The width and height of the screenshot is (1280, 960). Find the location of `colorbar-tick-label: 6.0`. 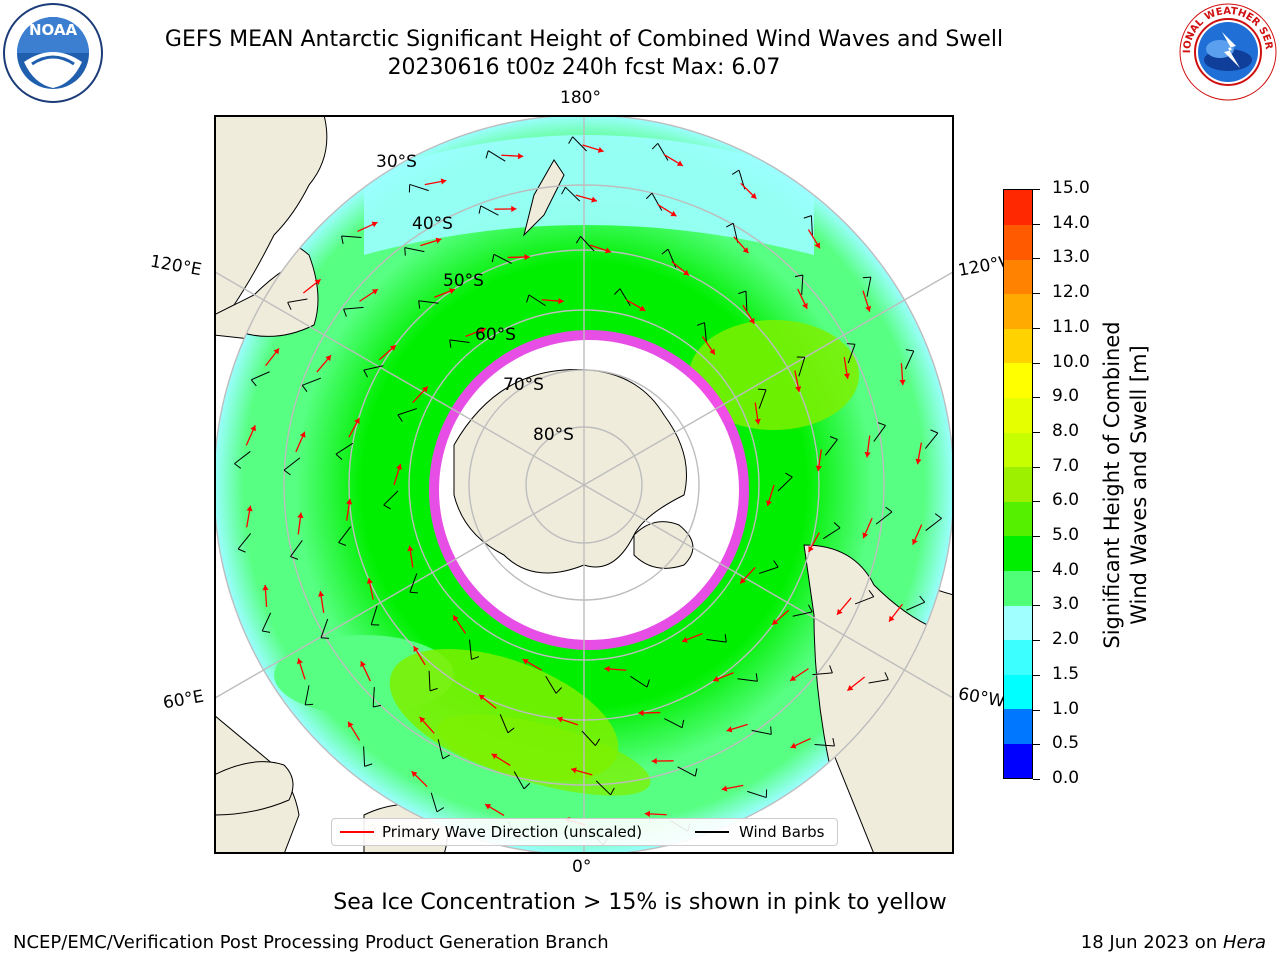

colorbar-tick-label: 6.0 is located at coordinates (1066, 500).